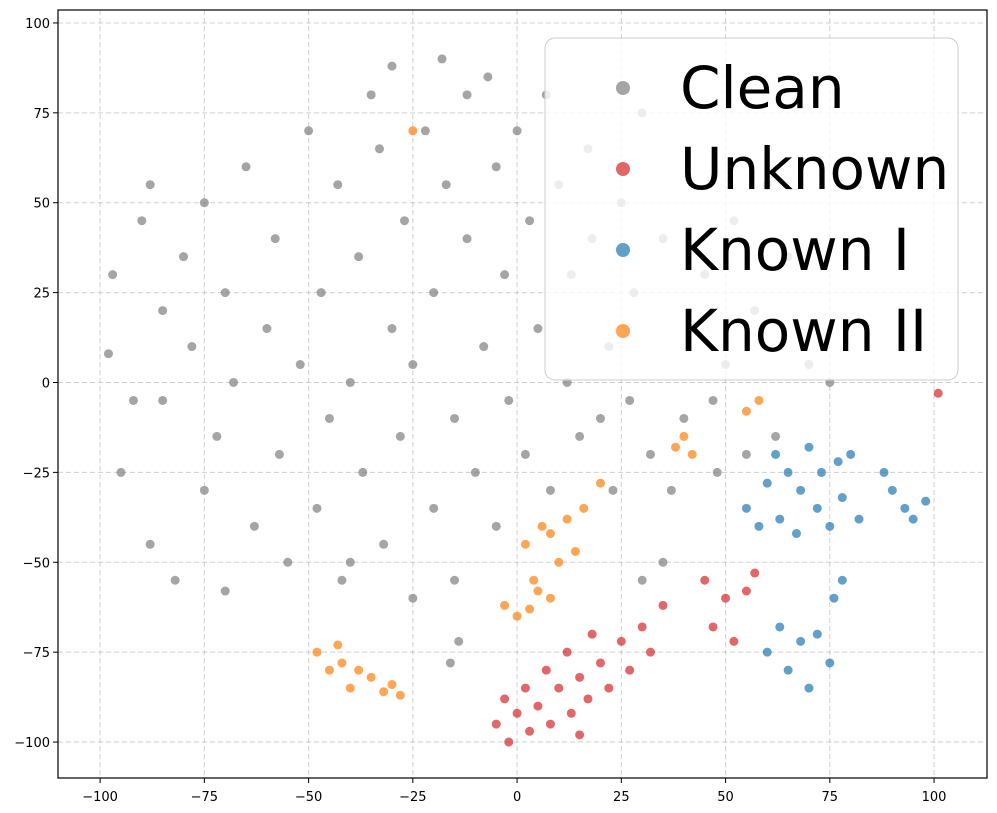 The image size is (997, 813). What do you see at coordinates (623, 331) in the screenshot?
I see `legend-marker` at bounding box center [623, 331].